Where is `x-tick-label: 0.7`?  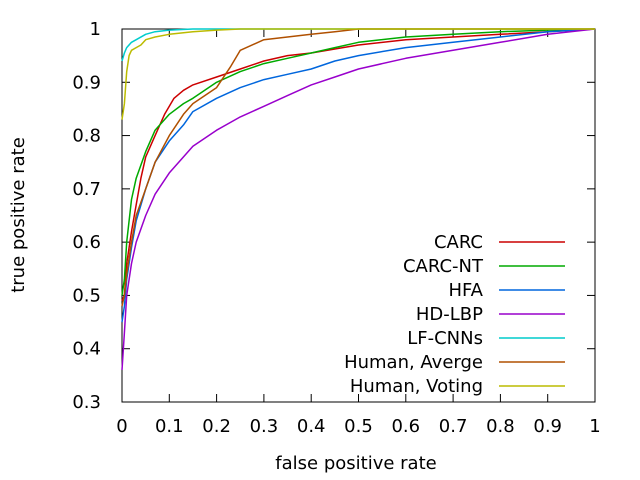 x-tick-label: 0.7 is located at coordinates (453, 426).